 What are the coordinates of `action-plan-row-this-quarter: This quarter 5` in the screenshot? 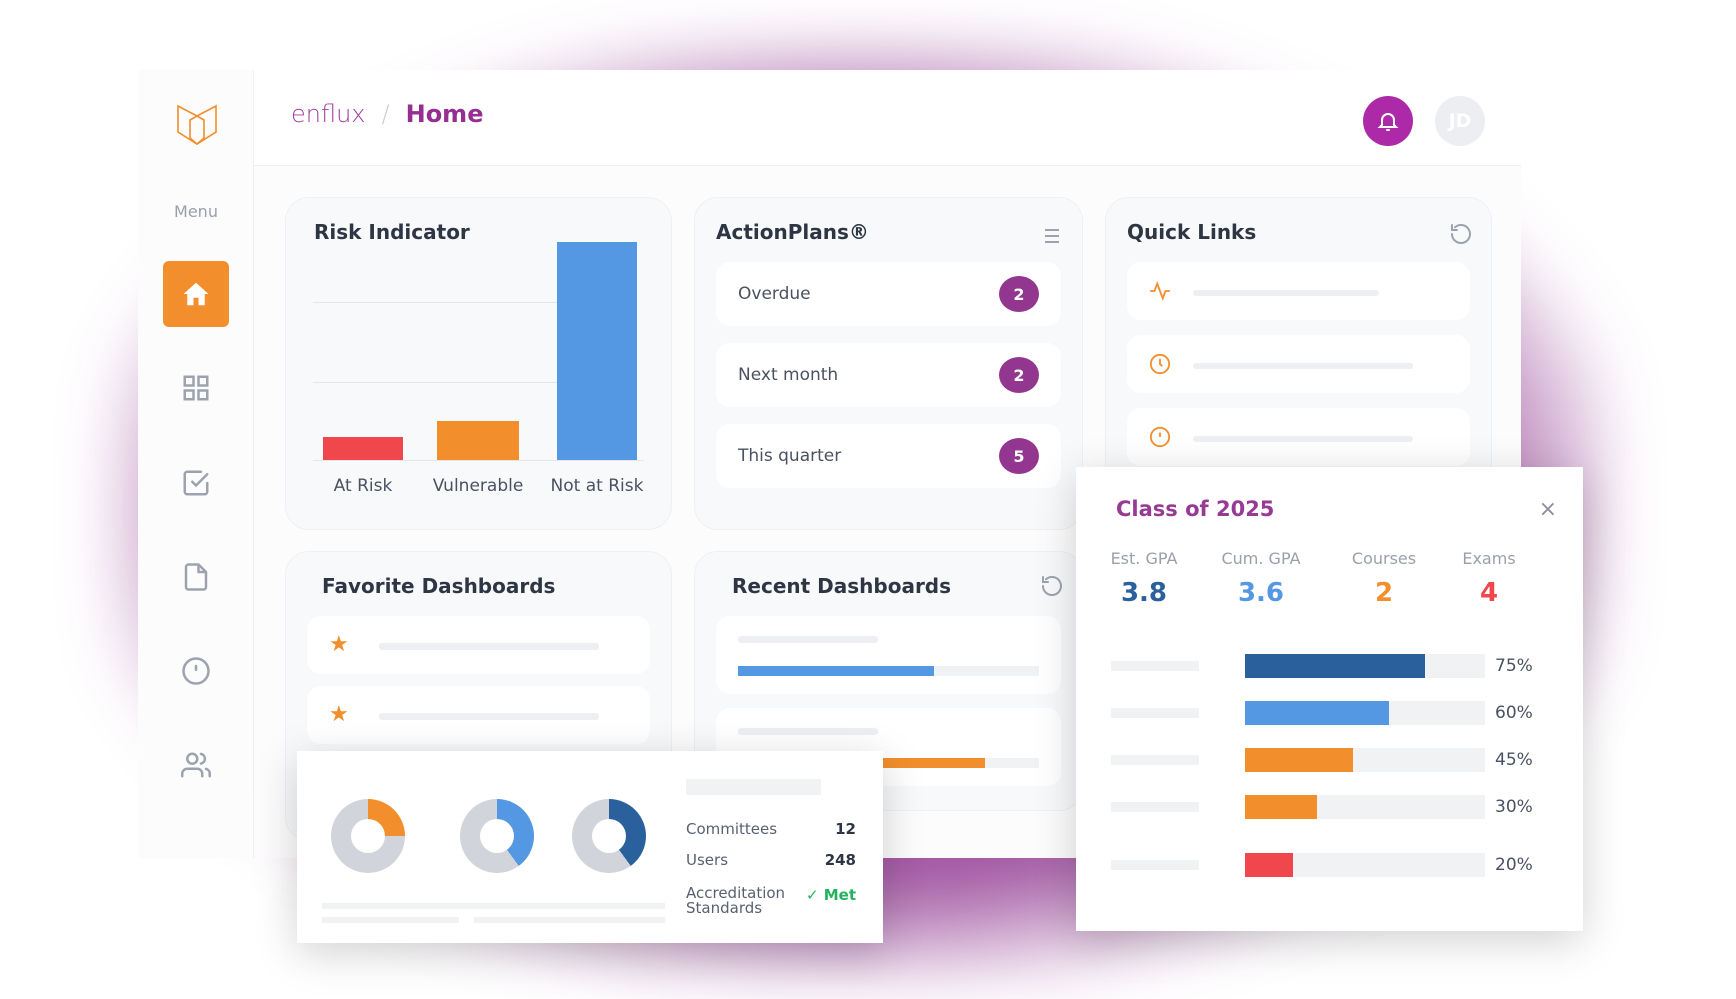 It's located at (888, 456).